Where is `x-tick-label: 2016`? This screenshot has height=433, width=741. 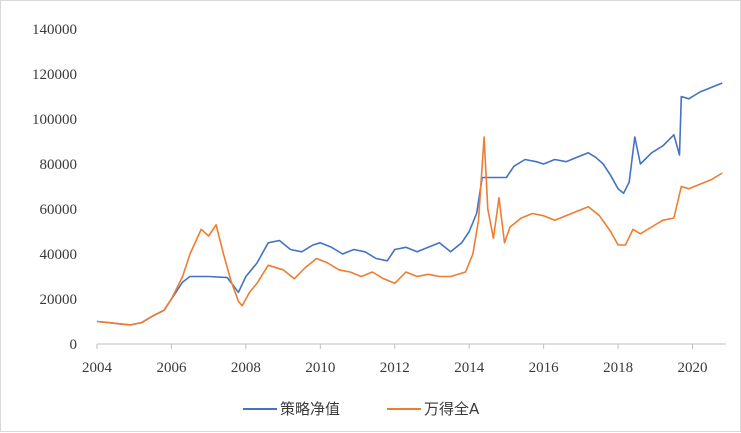 x-tick-label: 2016 is located at coordinates (544, 368).